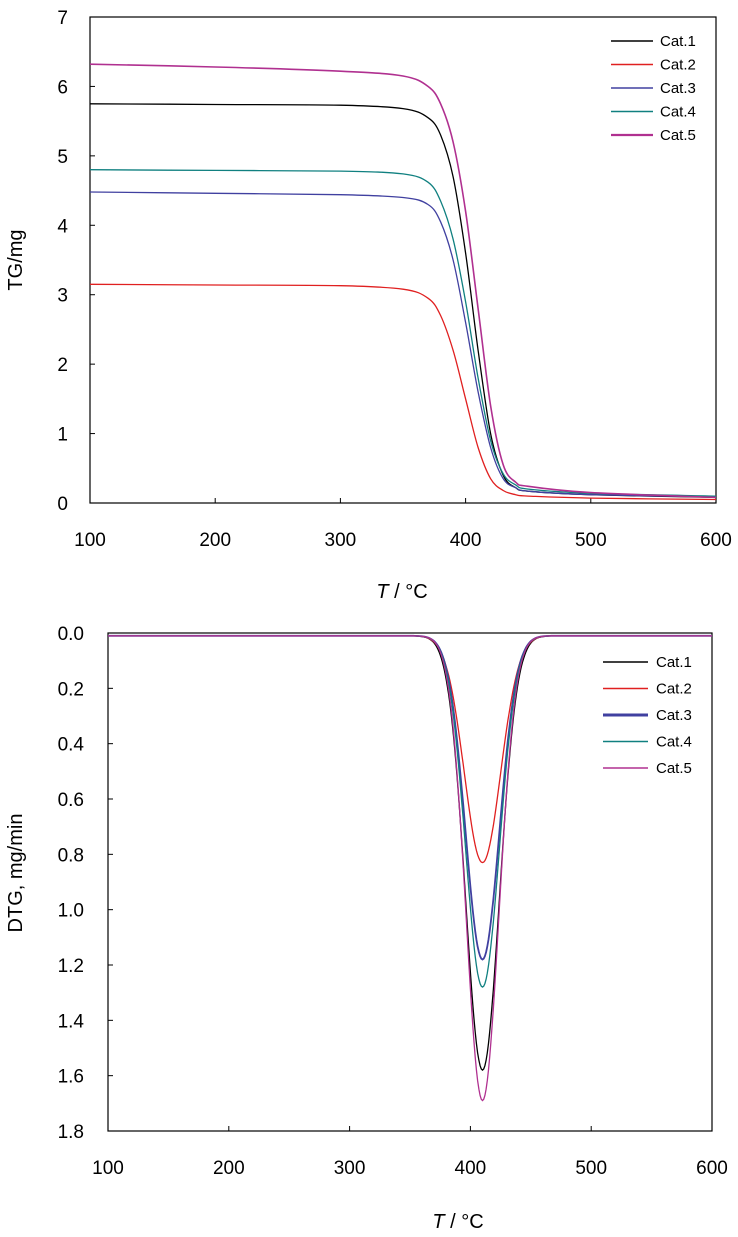  I want to click on dtg-ytick-label: 1.8, so click(71, 1132).